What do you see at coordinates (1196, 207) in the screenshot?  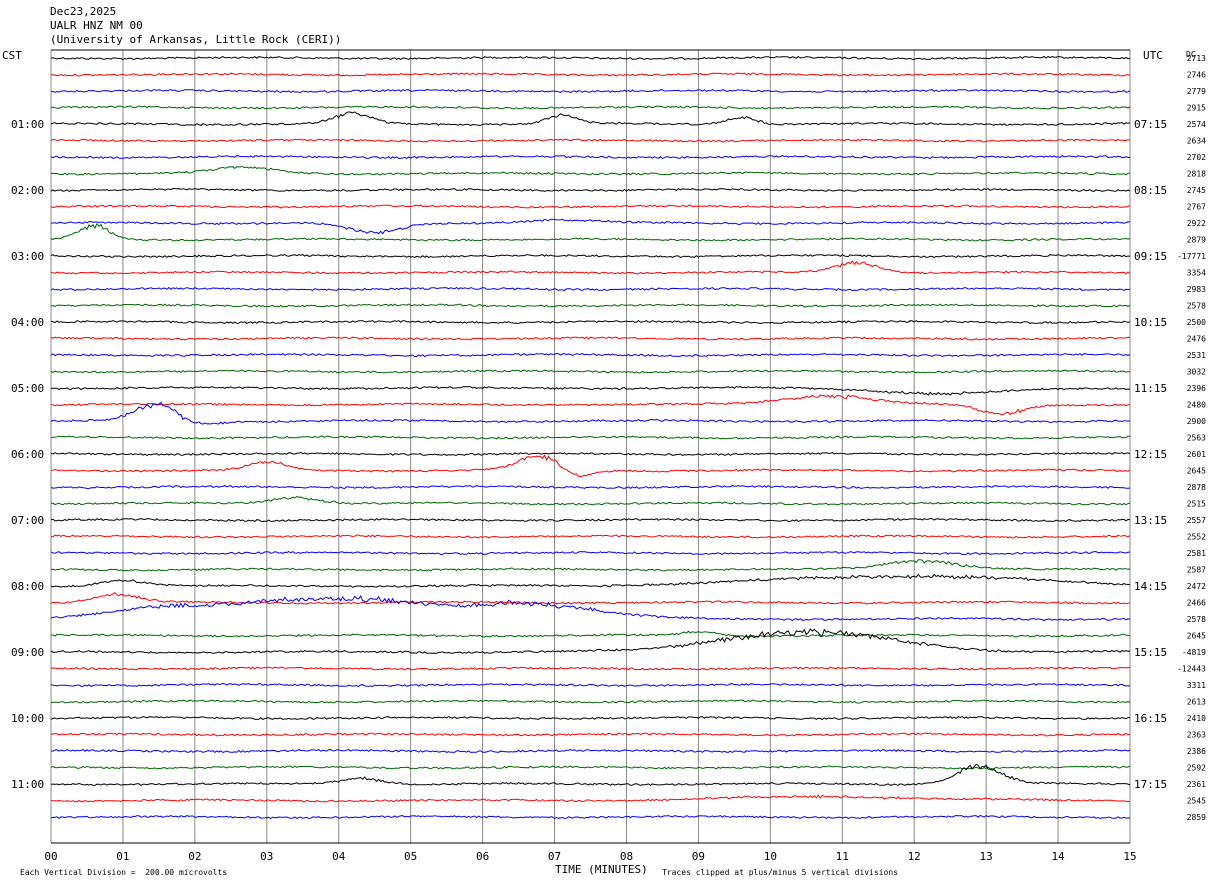 I see `dc-value: 2767` at bounding box center [1196, 207].